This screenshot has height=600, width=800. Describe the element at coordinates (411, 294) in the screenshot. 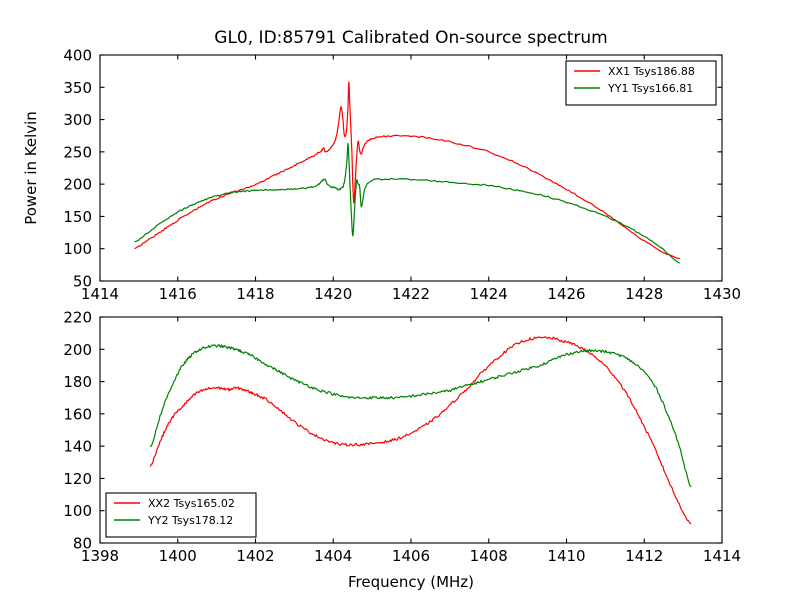

I see `x-tick-label: 1422` at that location.